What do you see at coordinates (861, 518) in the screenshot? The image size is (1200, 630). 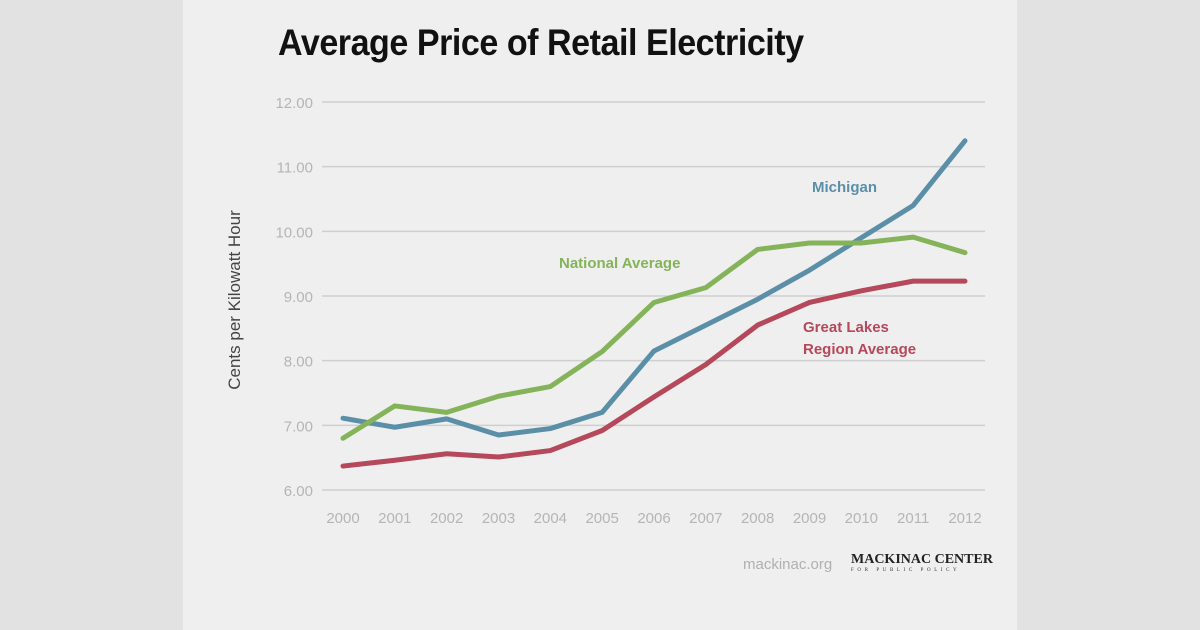 I see `x-tick-label: 2010` at bounding box center [861, 518].